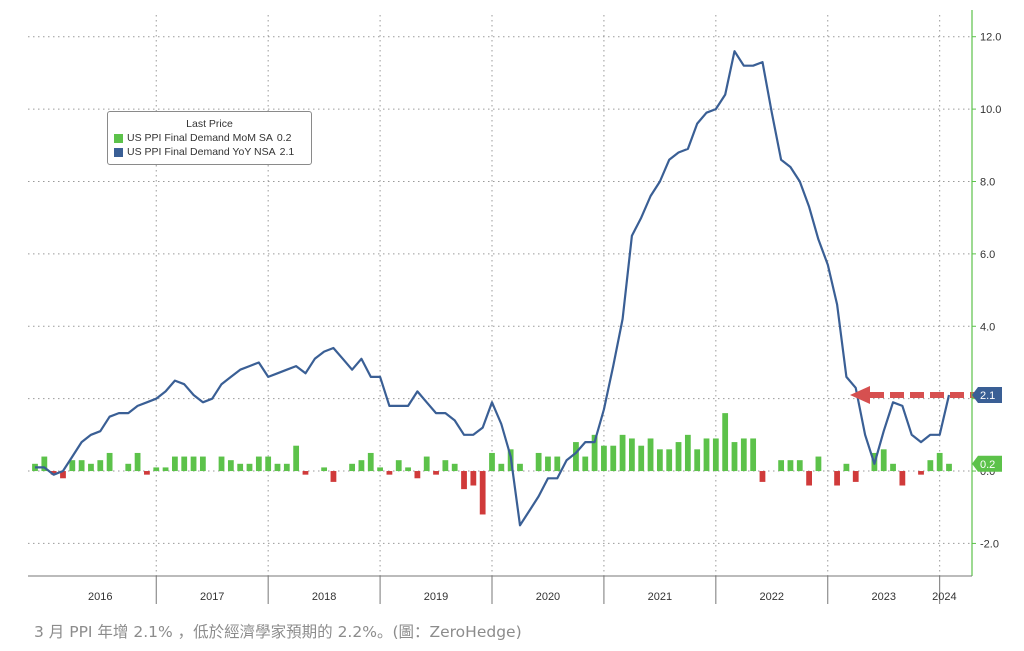 The width and height of the screenshot is (1024, 651). Describe the element at coordinates (436, 597) in the screenshot. I see `x-tick-label: 2019` at that location.